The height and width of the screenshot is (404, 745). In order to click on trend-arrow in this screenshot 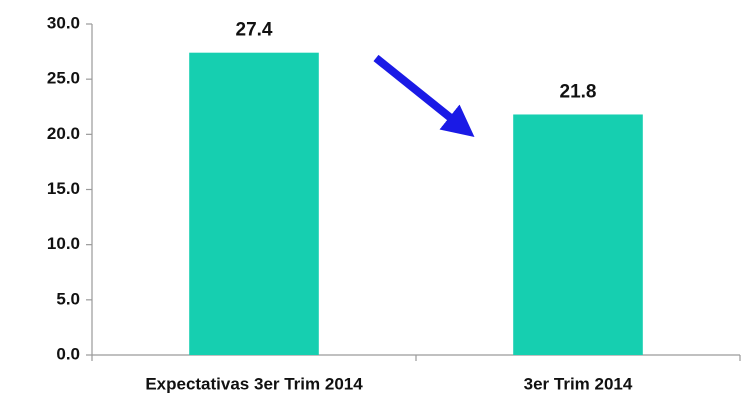, I will do `click(424, 96)`.